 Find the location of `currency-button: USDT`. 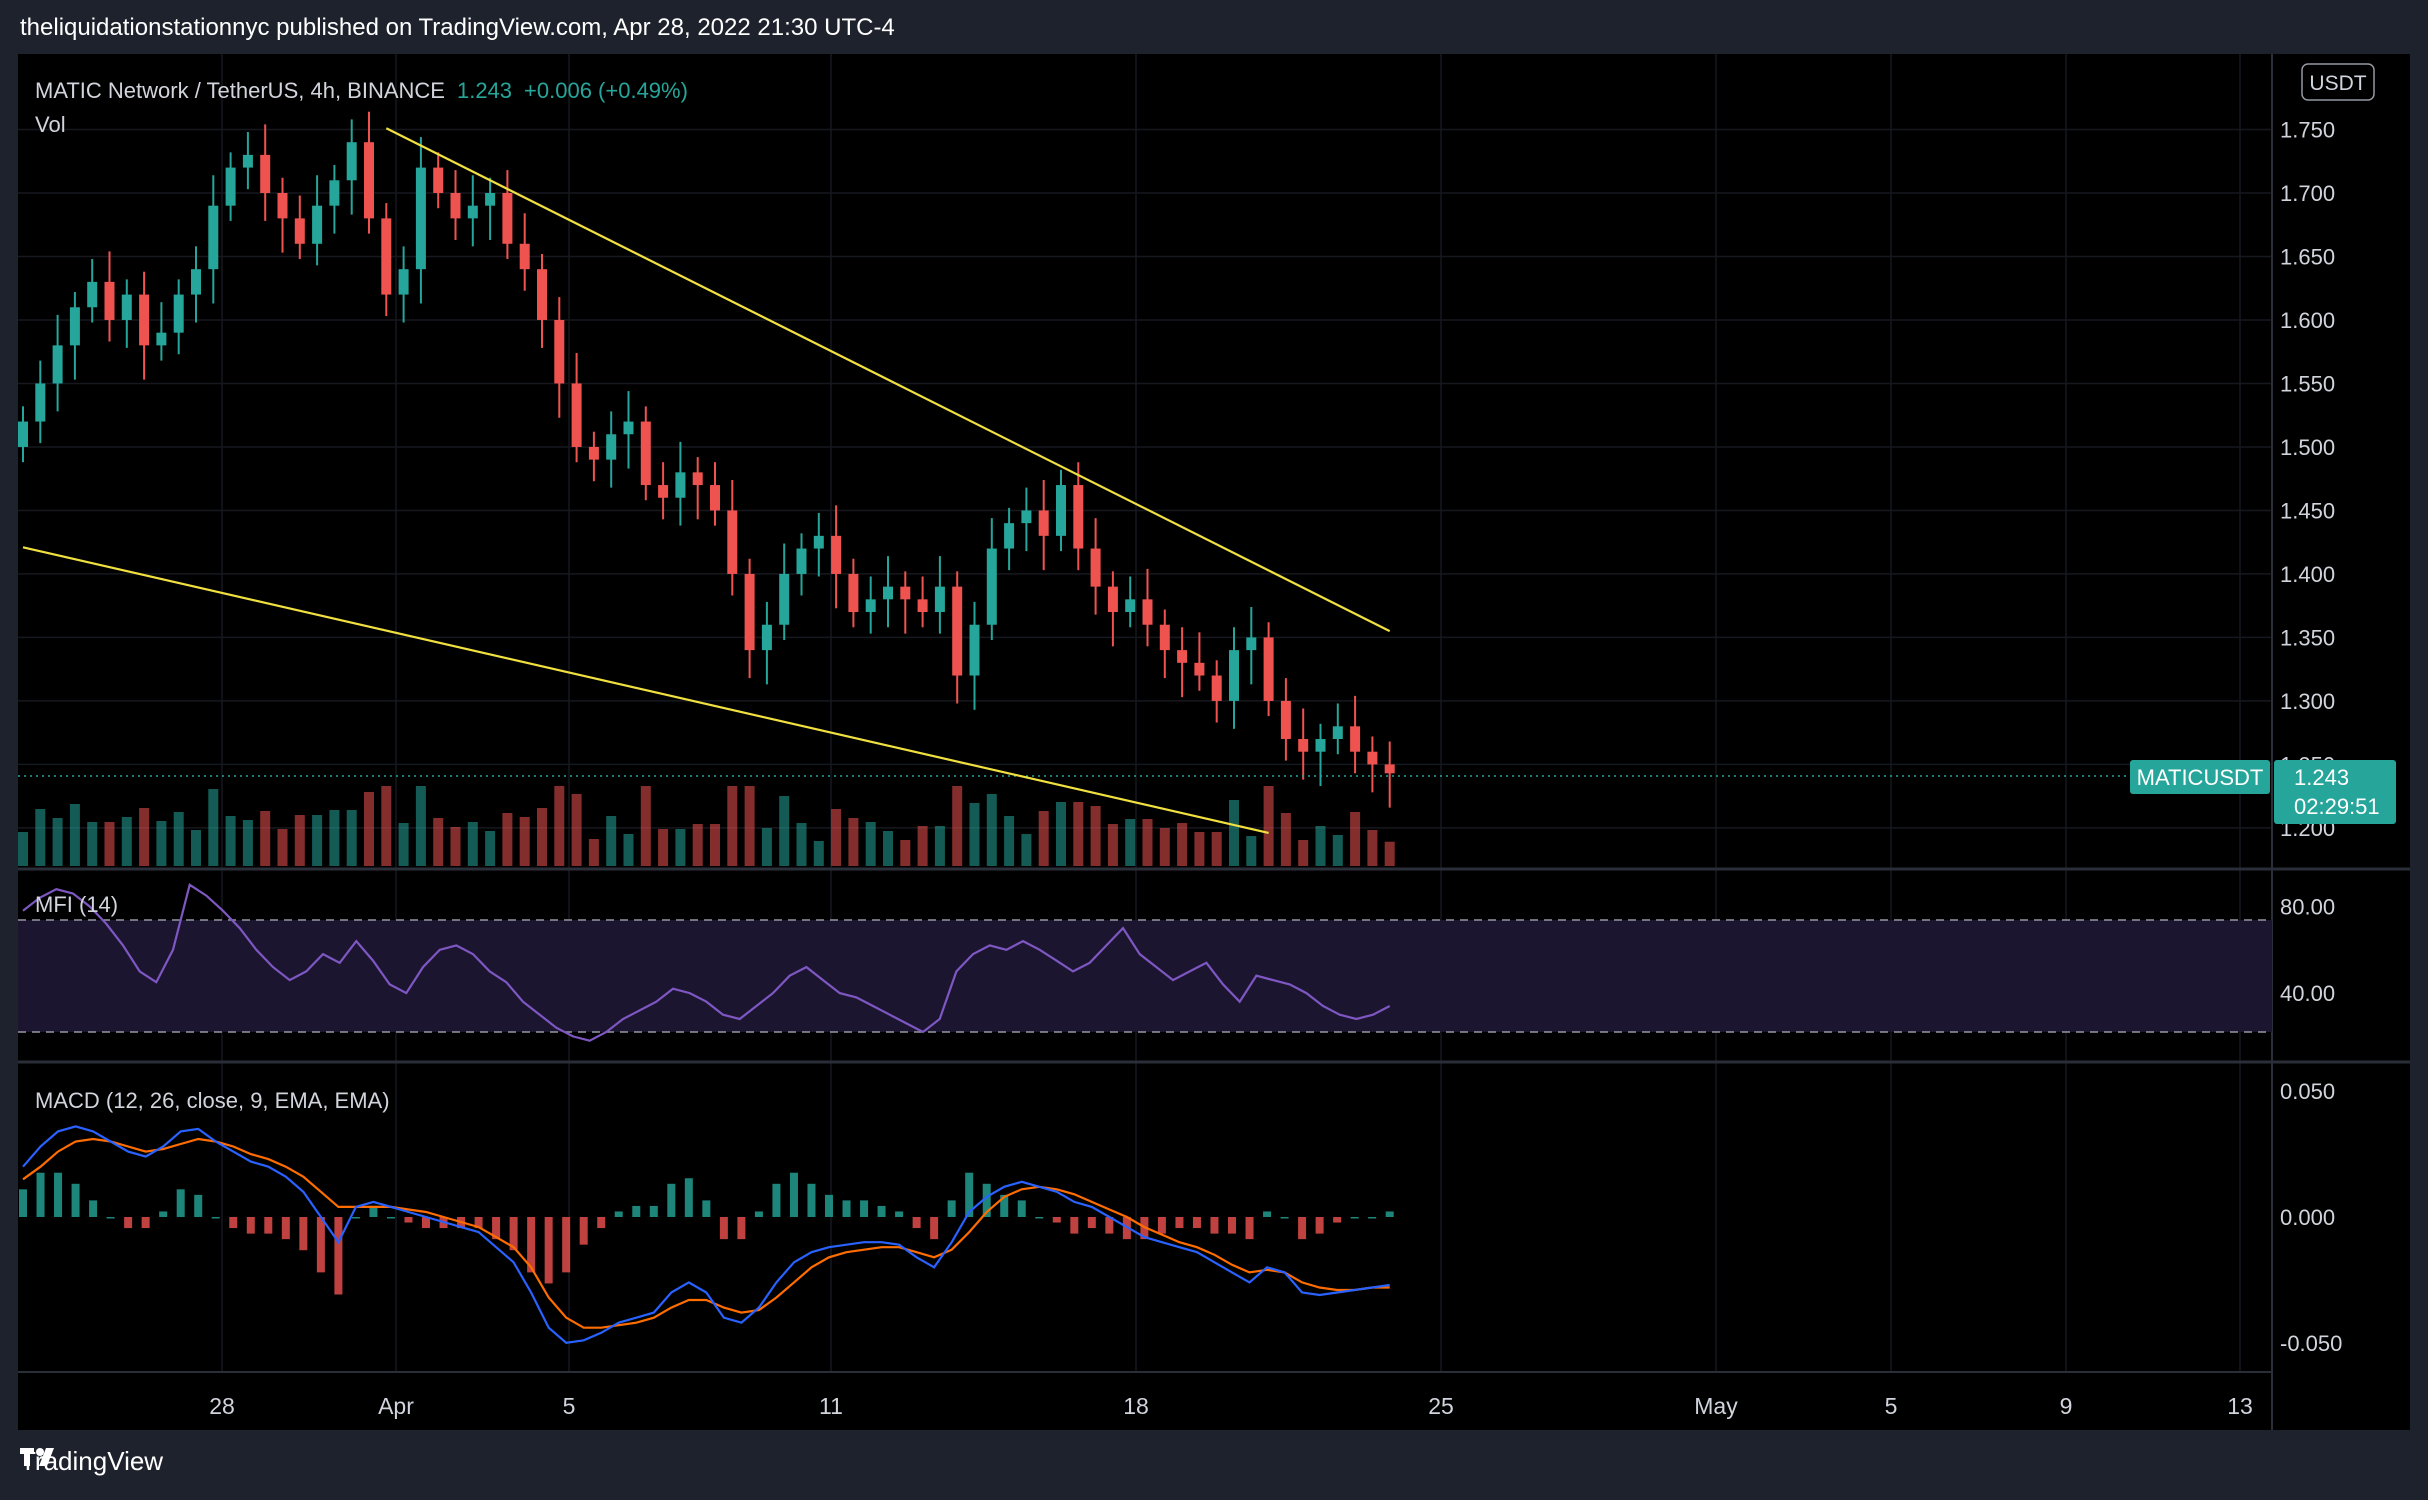

currency-button: USDT is located at coordinates (2338, 82).